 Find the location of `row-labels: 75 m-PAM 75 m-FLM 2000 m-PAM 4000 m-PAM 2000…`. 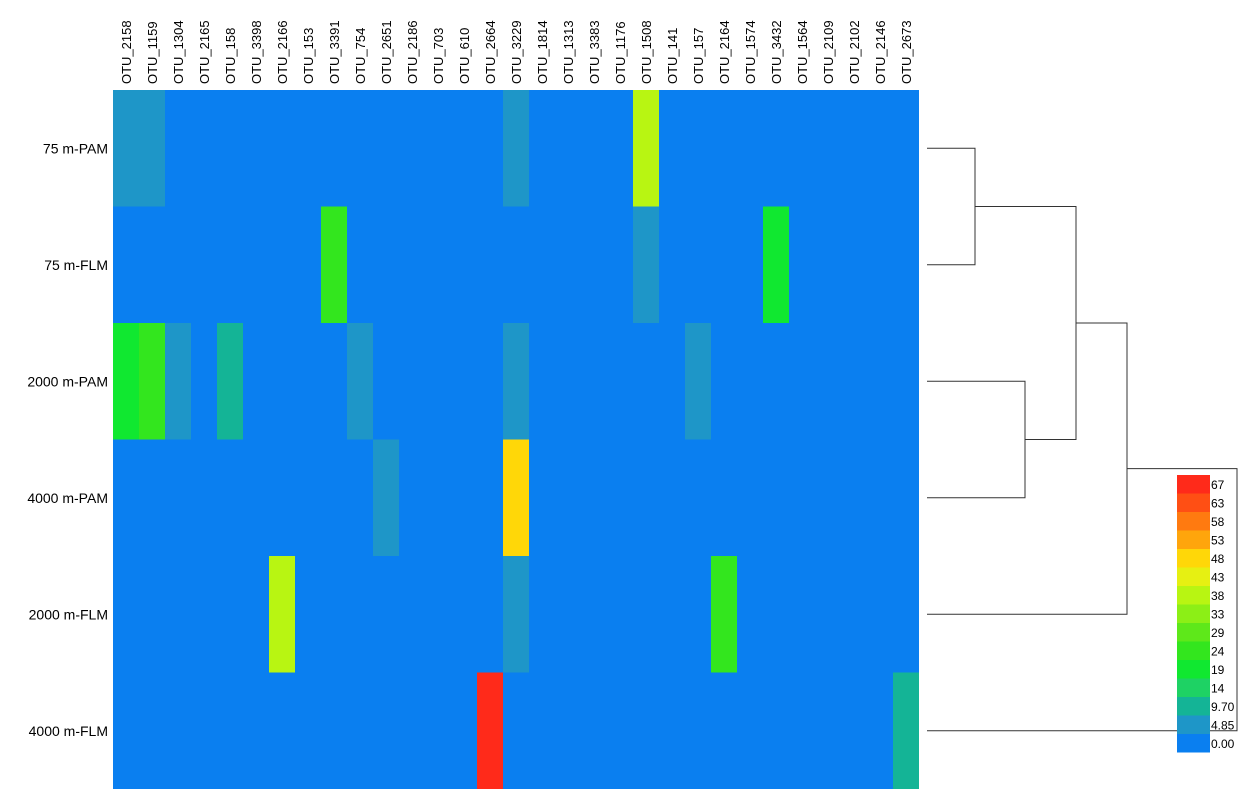

row-labels: 75 m-PAM 75 m-FLM 2000 m-PAM 4000 m-PAM 2000… is located at coordinates (67, 439).